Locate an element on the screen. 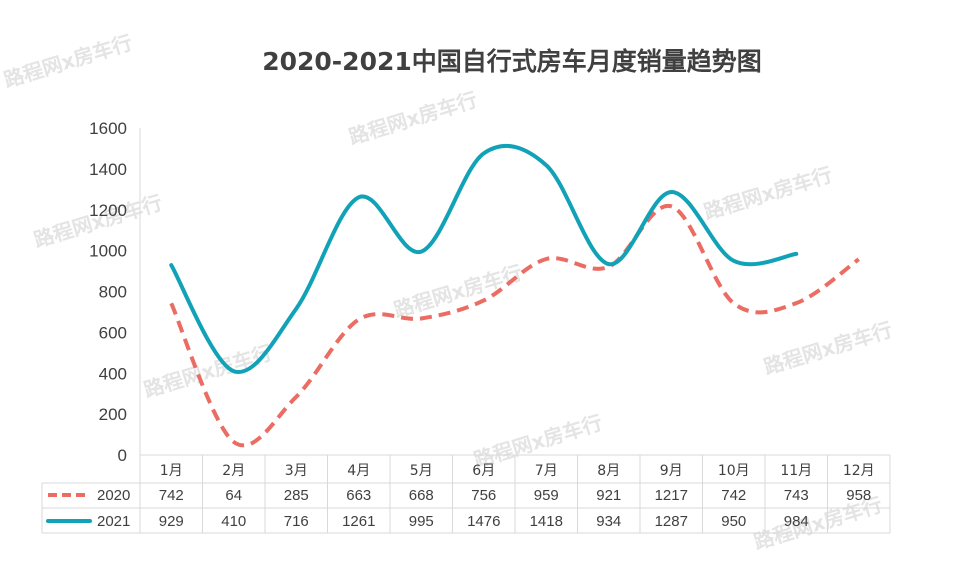 This screenshot has width=962, height=573. data-label: 958 is located at coordinates (858, 495).